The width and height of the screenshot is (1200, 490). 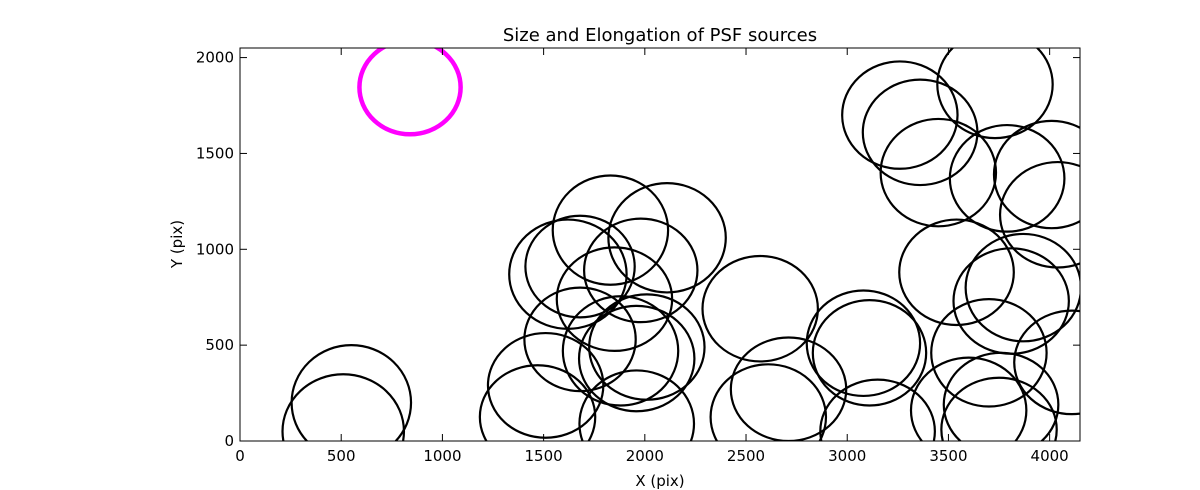 What do you see at coordinates (1050, 456) in the screenshot?
I see `x-tick-label: 4000` at bounding box center [1050, 456].